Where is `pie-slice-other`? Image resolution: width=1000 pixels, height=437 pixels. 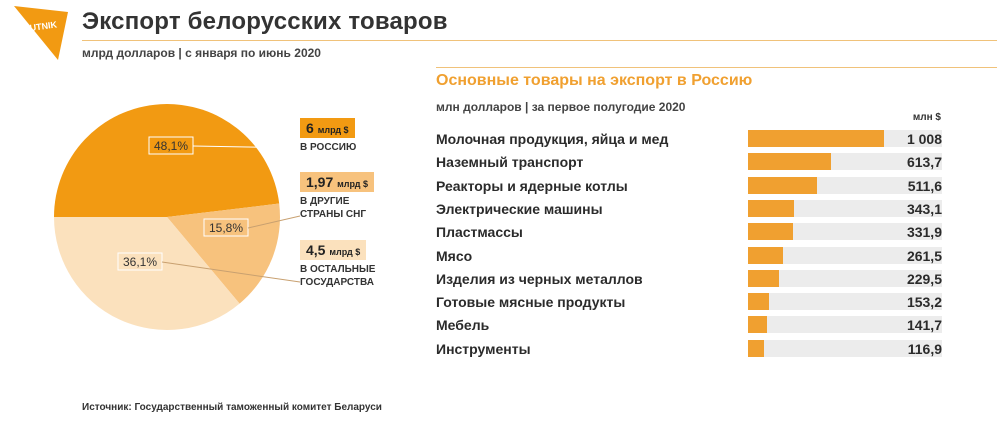 pie-slice-other is located at coordinates (147, 273).